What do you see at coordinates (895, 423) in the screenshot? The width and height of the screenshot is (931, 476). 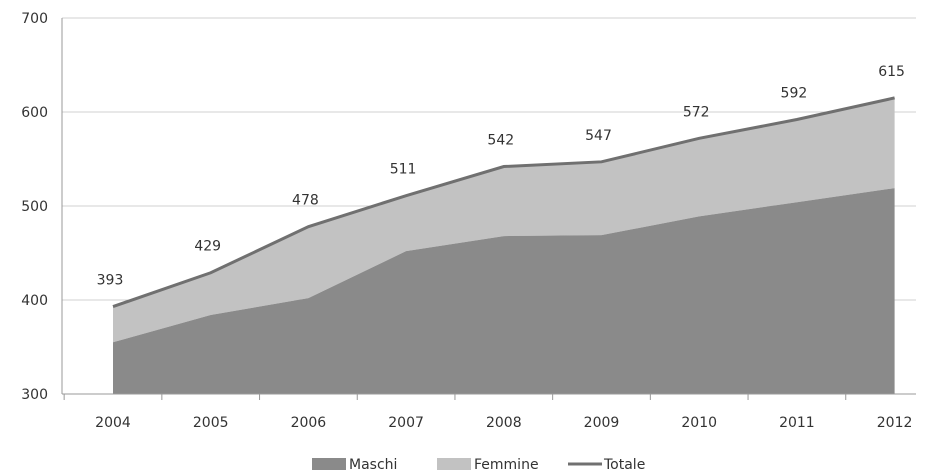 I see `x-tick-label-2012: 2012` at bounding box center [895, 423].